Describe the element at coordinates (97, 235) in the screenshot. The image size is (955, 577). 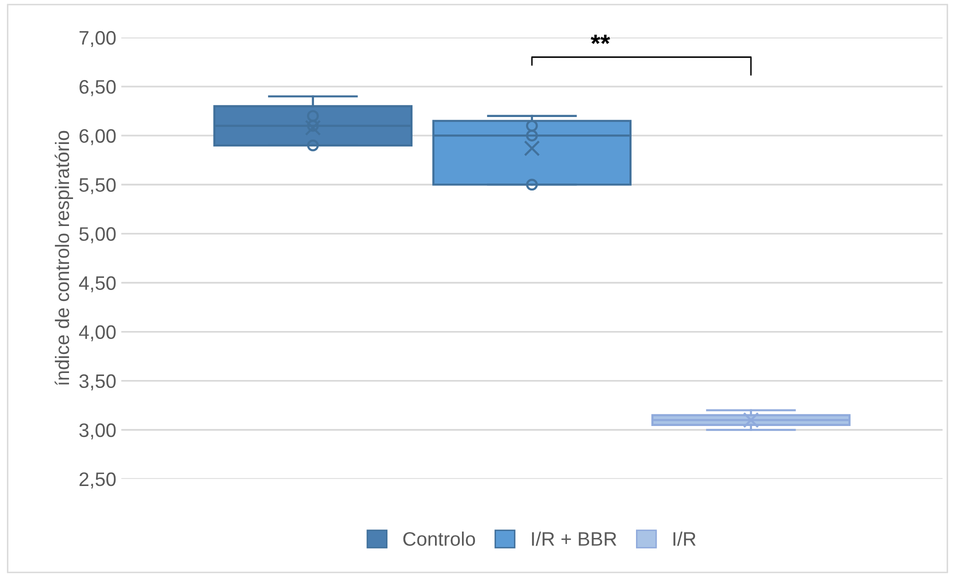
I see `y-tick-label: 5,00` at that location.